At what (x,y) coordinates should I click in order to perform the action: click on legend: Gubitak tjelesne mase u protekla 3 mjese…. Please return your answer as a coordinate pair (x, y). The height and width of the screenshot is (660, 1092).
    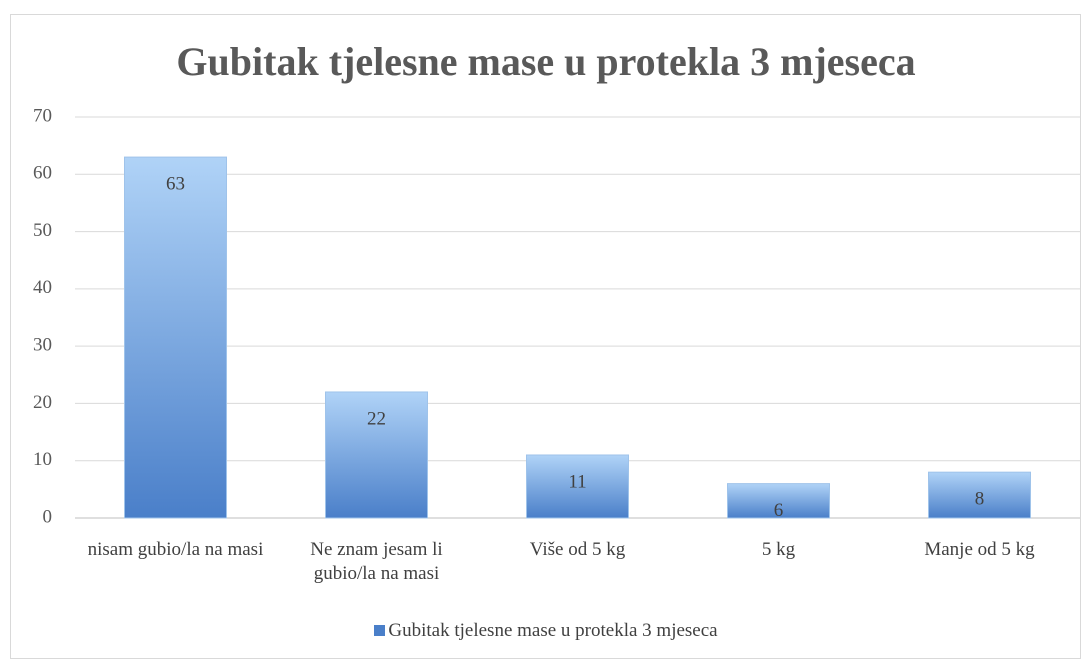
    Looking at the image, I should click on (546, 631).